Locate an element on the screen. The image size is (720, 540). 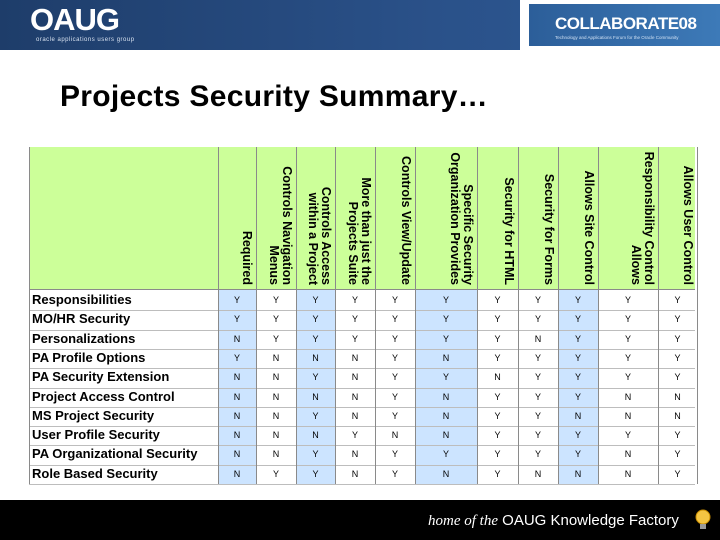
header-divider is located at coordinates (362, 289).